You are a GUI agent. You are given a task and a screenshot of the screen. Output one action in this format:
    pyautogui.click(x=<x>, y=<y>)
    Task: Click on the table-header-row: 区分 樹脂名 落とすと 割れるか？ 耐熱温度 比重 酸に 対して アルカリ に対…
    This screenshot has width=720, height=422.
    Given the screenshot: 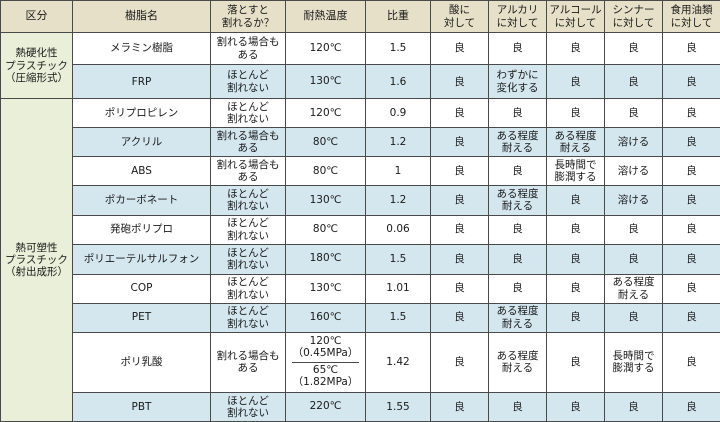 What is the action you would take?
    pyautogui.click(x=360, y=16)
    